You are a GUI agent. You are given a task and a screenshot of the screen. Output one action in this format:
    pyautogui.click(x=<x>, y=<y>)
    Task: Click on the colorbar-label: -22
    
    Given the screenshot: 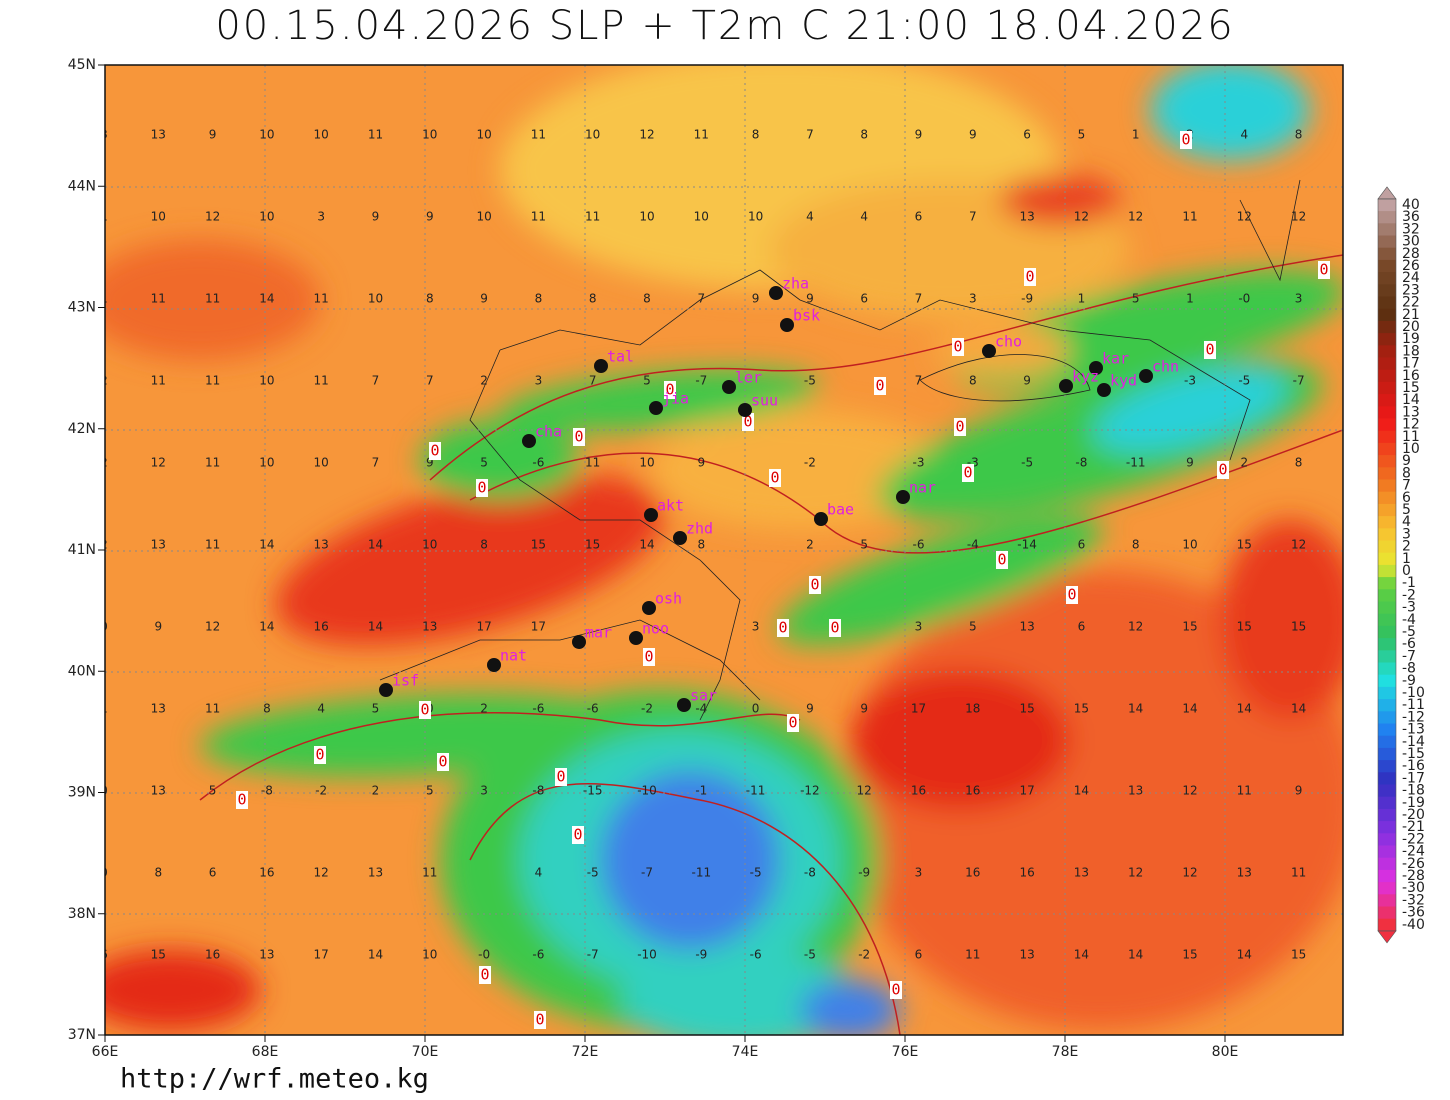 What is the action you would take?
    pyautogui.click(x=1413, y=839)
    